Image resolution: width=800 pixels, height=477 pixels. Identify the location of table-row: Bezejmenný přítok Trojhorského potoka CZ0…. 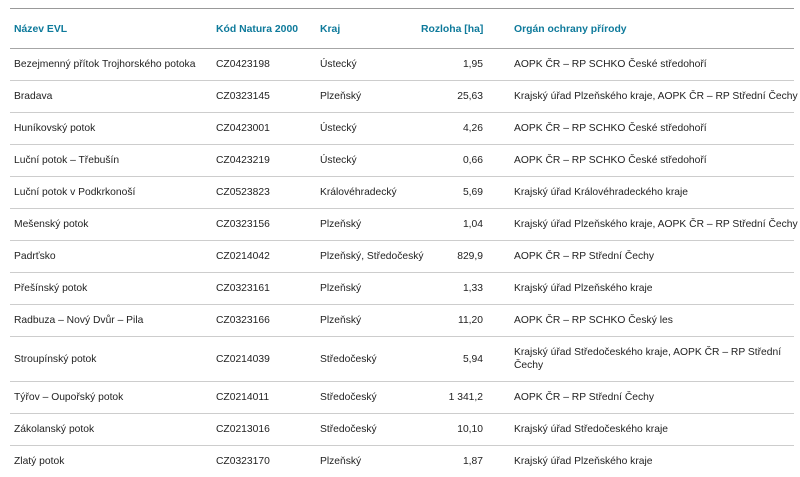
(402, 64).